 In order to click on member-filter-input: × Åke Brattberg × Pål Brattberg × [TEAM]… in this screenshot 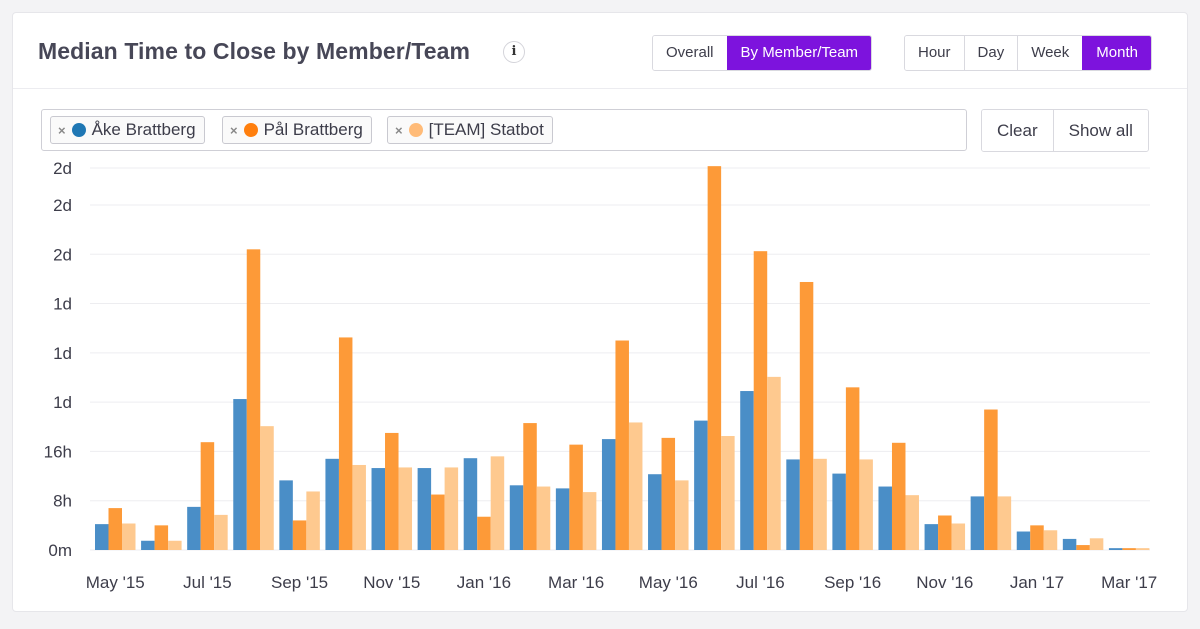, I will do `click(504, 130)`.